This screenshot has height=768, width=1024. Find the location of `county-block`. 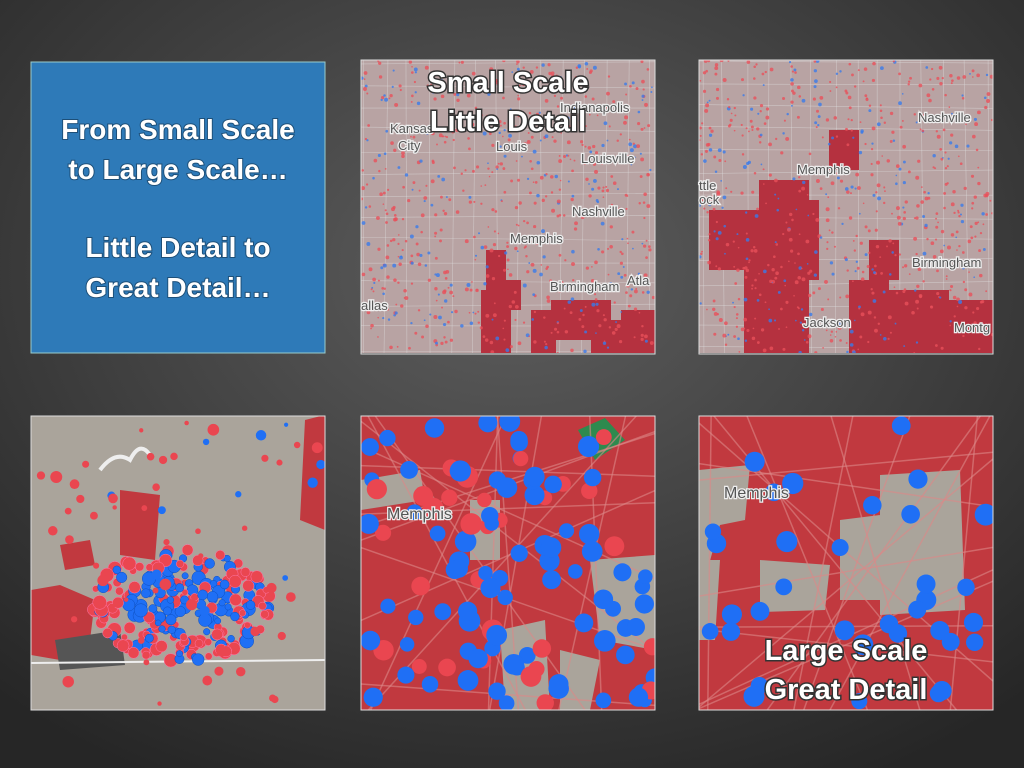

county-block is located at coordinates (884, 260).